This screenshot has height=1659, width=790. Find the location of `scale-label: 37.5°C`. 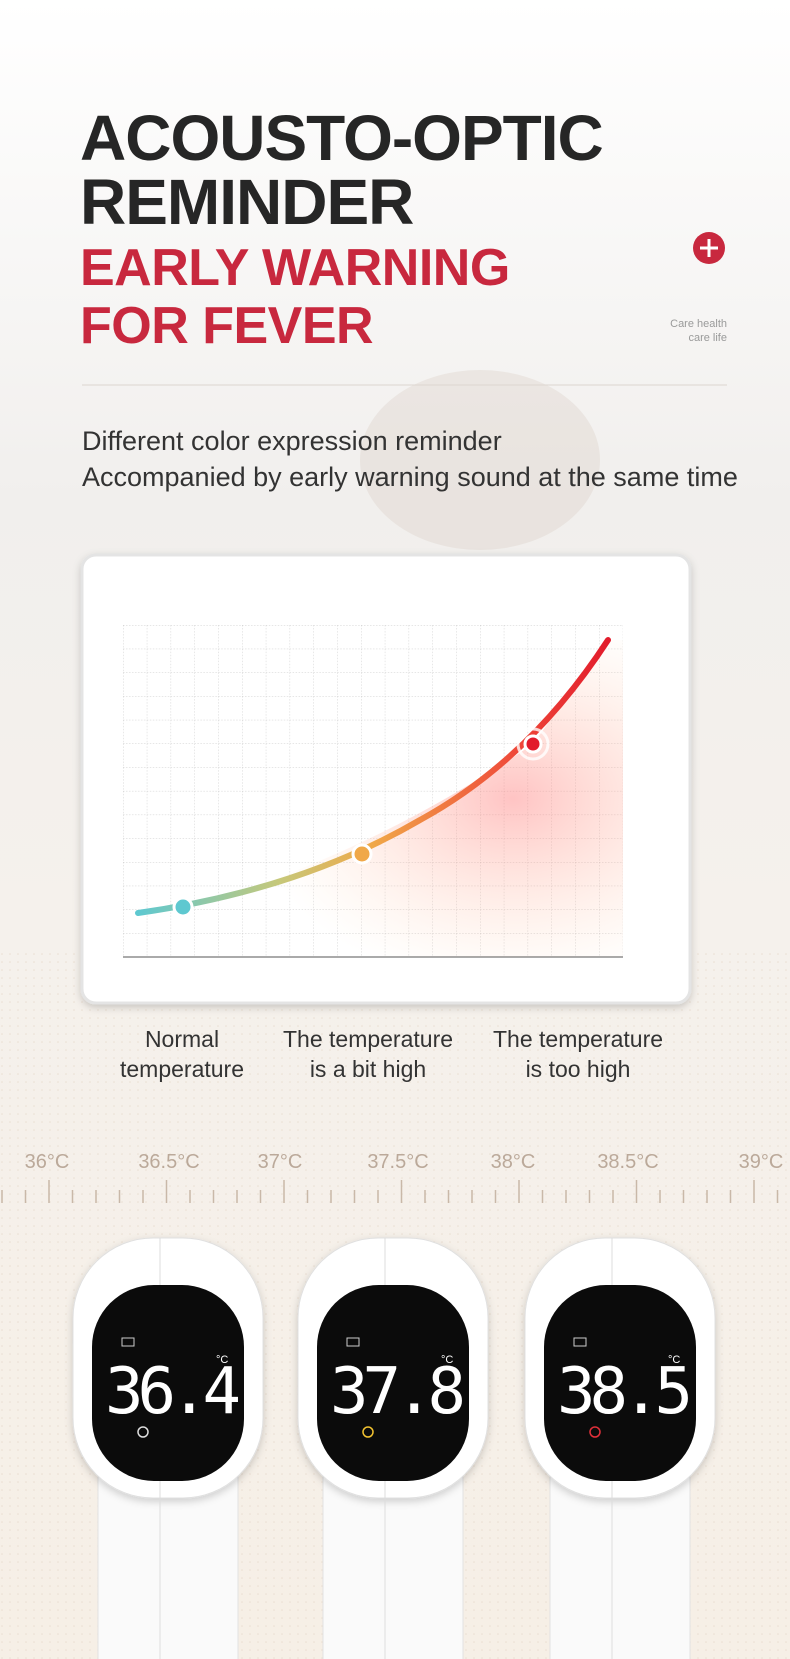

scale-label: 37.5°C is located at coordinates (397, 1162).